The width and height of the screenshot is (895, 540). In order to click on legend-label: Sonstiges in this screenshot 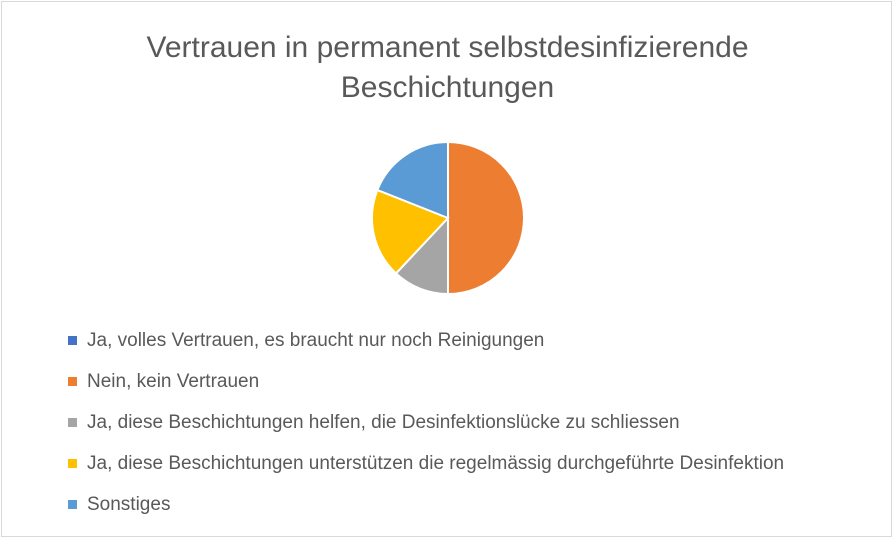, I will do `click(129, 504)`.